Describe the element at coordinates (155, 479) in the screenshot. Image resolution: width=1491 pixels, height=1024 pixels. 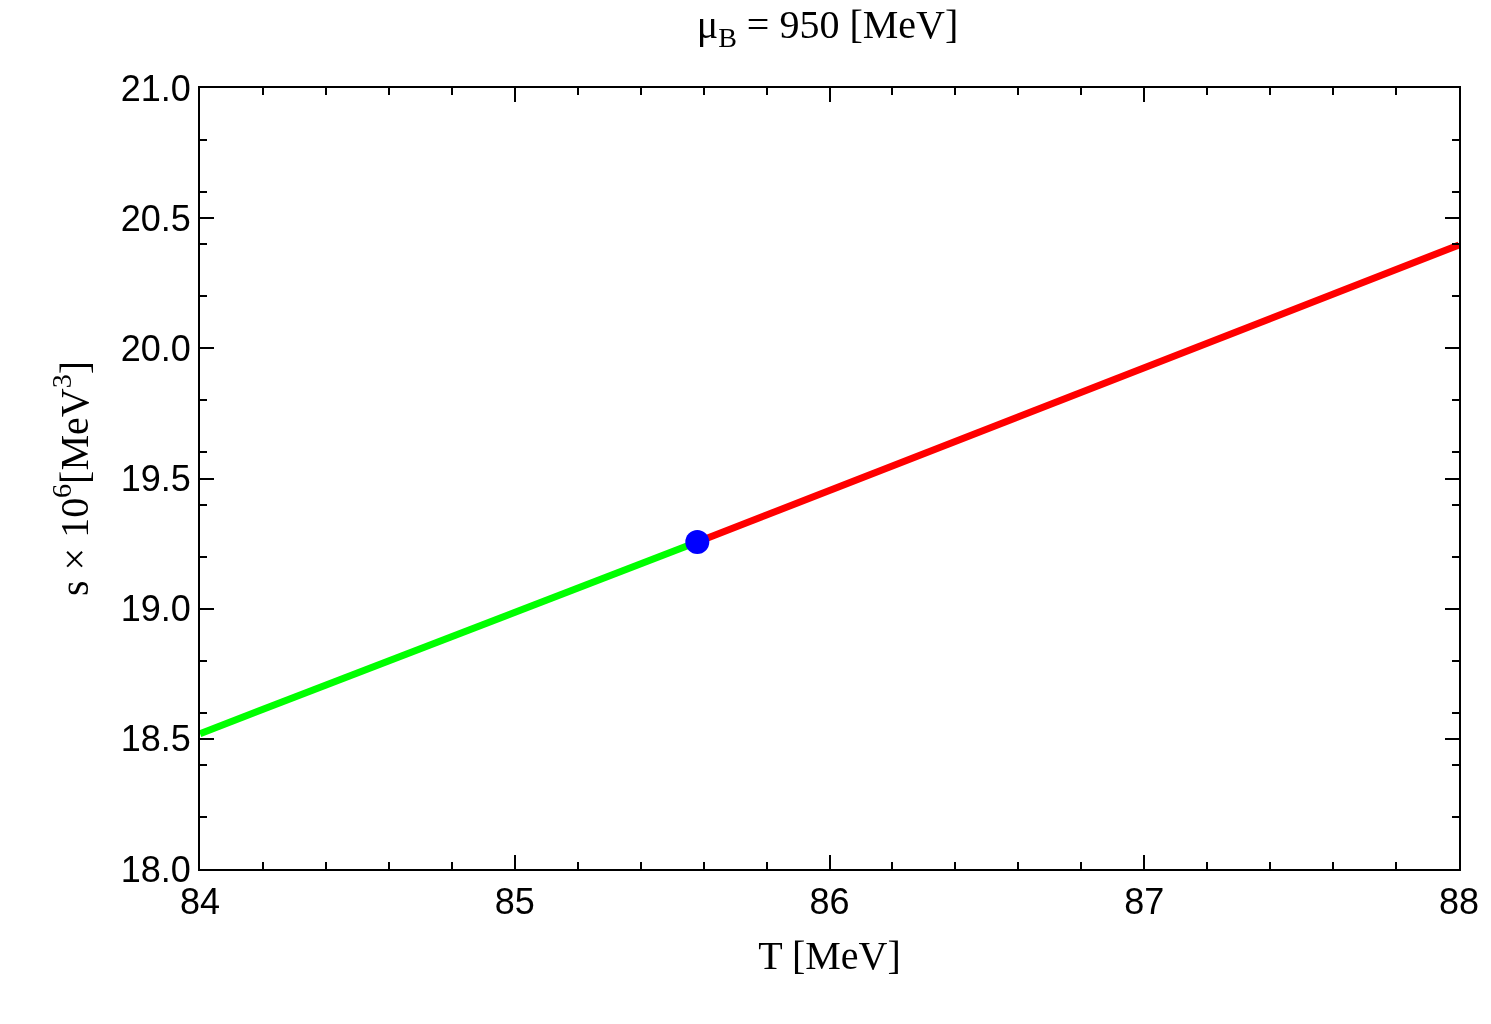
I see `y-tick-label: 19.5` at that location.